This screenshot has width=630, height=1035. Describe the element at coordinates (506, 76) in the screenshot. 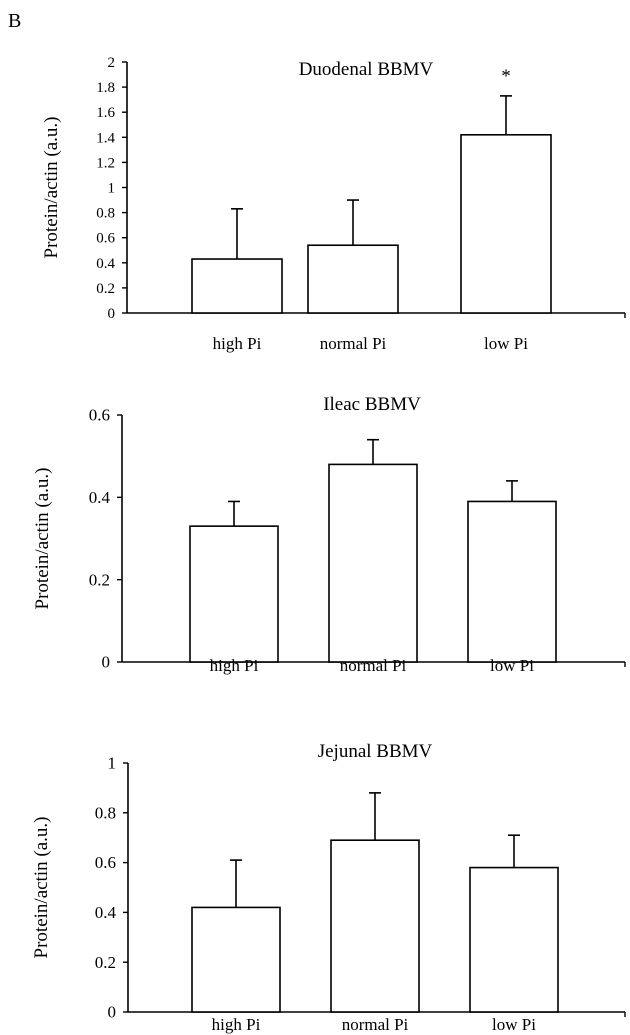

I see `significance-marker: *` at that location.